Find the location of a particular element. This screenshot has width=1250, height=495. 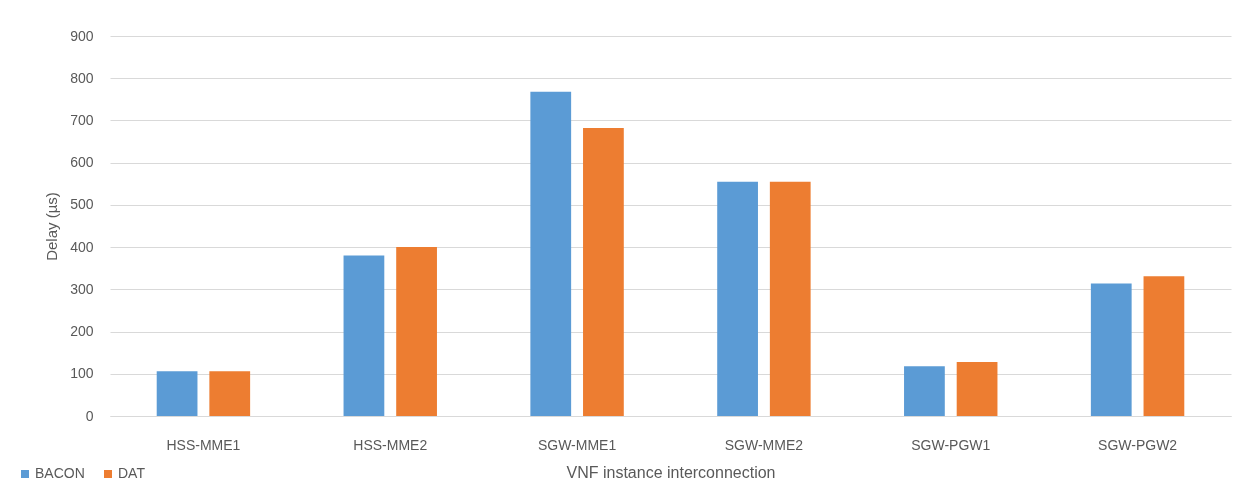

x-tick-label: SGW-PGW2 is located at coordinates (1138, 444).